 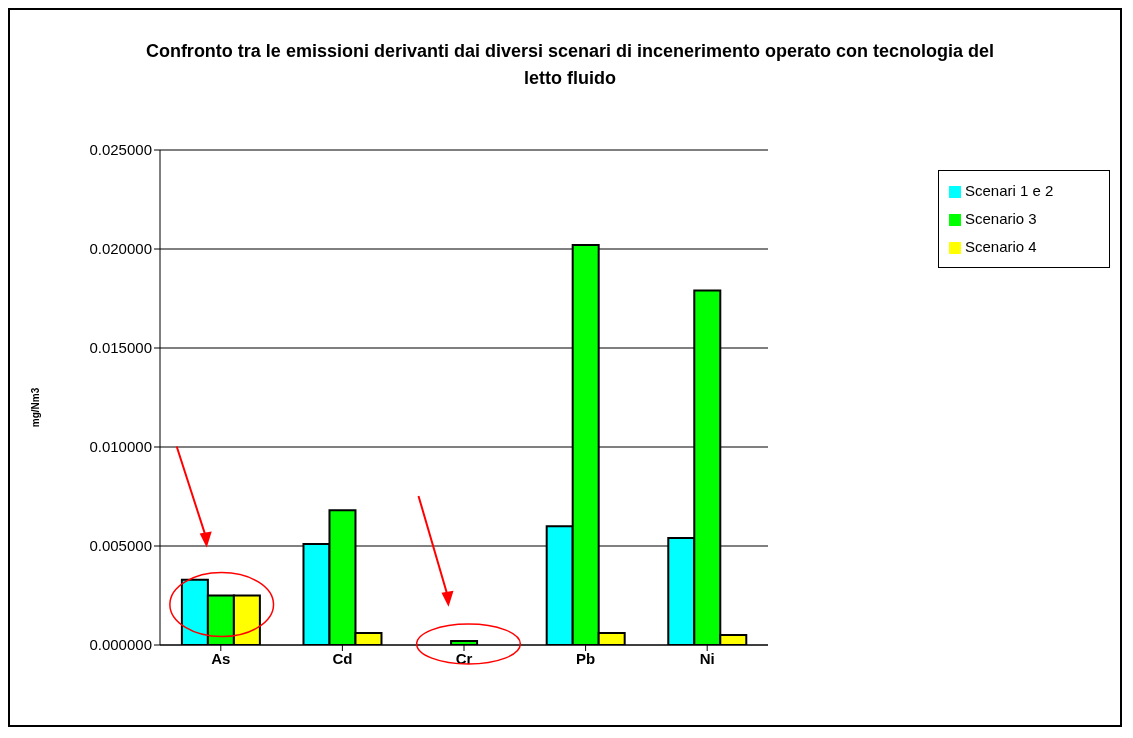 What do you see at coordinates (1001, 246) in the screenshot?
I see `legend-label: Scenario 4` at bounding box center [1001, 246].